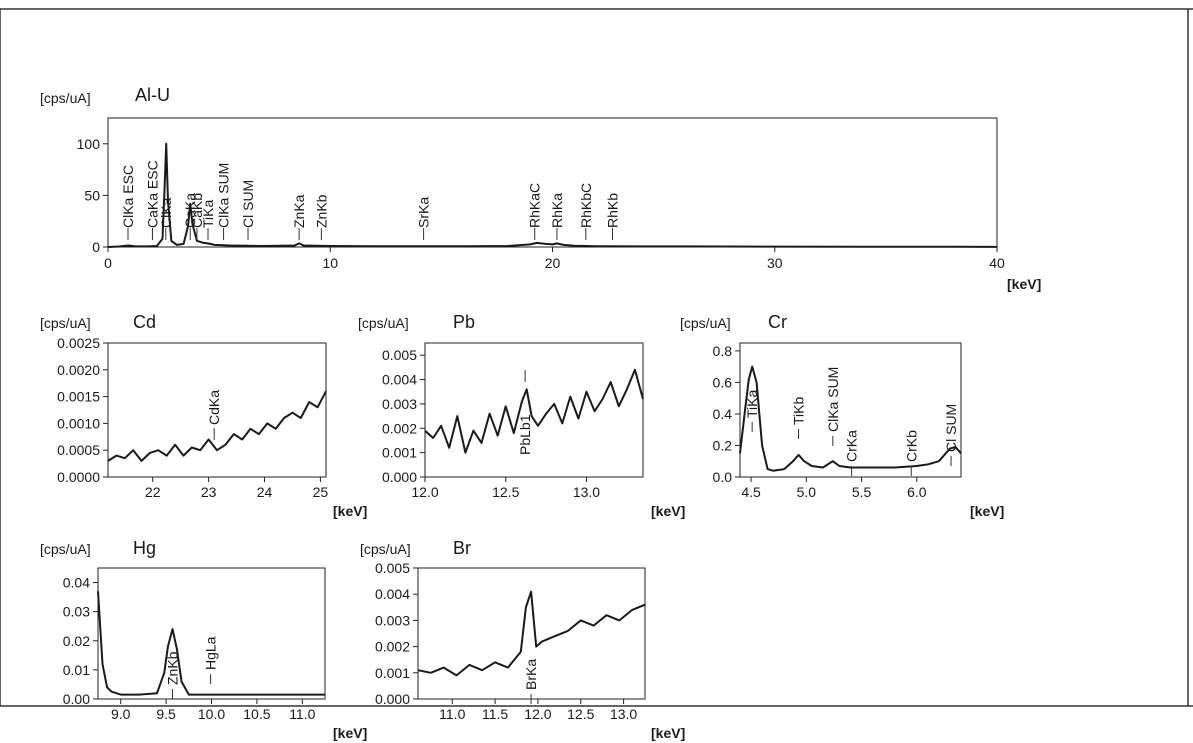 The image size is (1193, 743). What do you see at coordinates (265, 492) in the screenshot?
I see `x-tick-label: 24` at bounding box center [265, 492].